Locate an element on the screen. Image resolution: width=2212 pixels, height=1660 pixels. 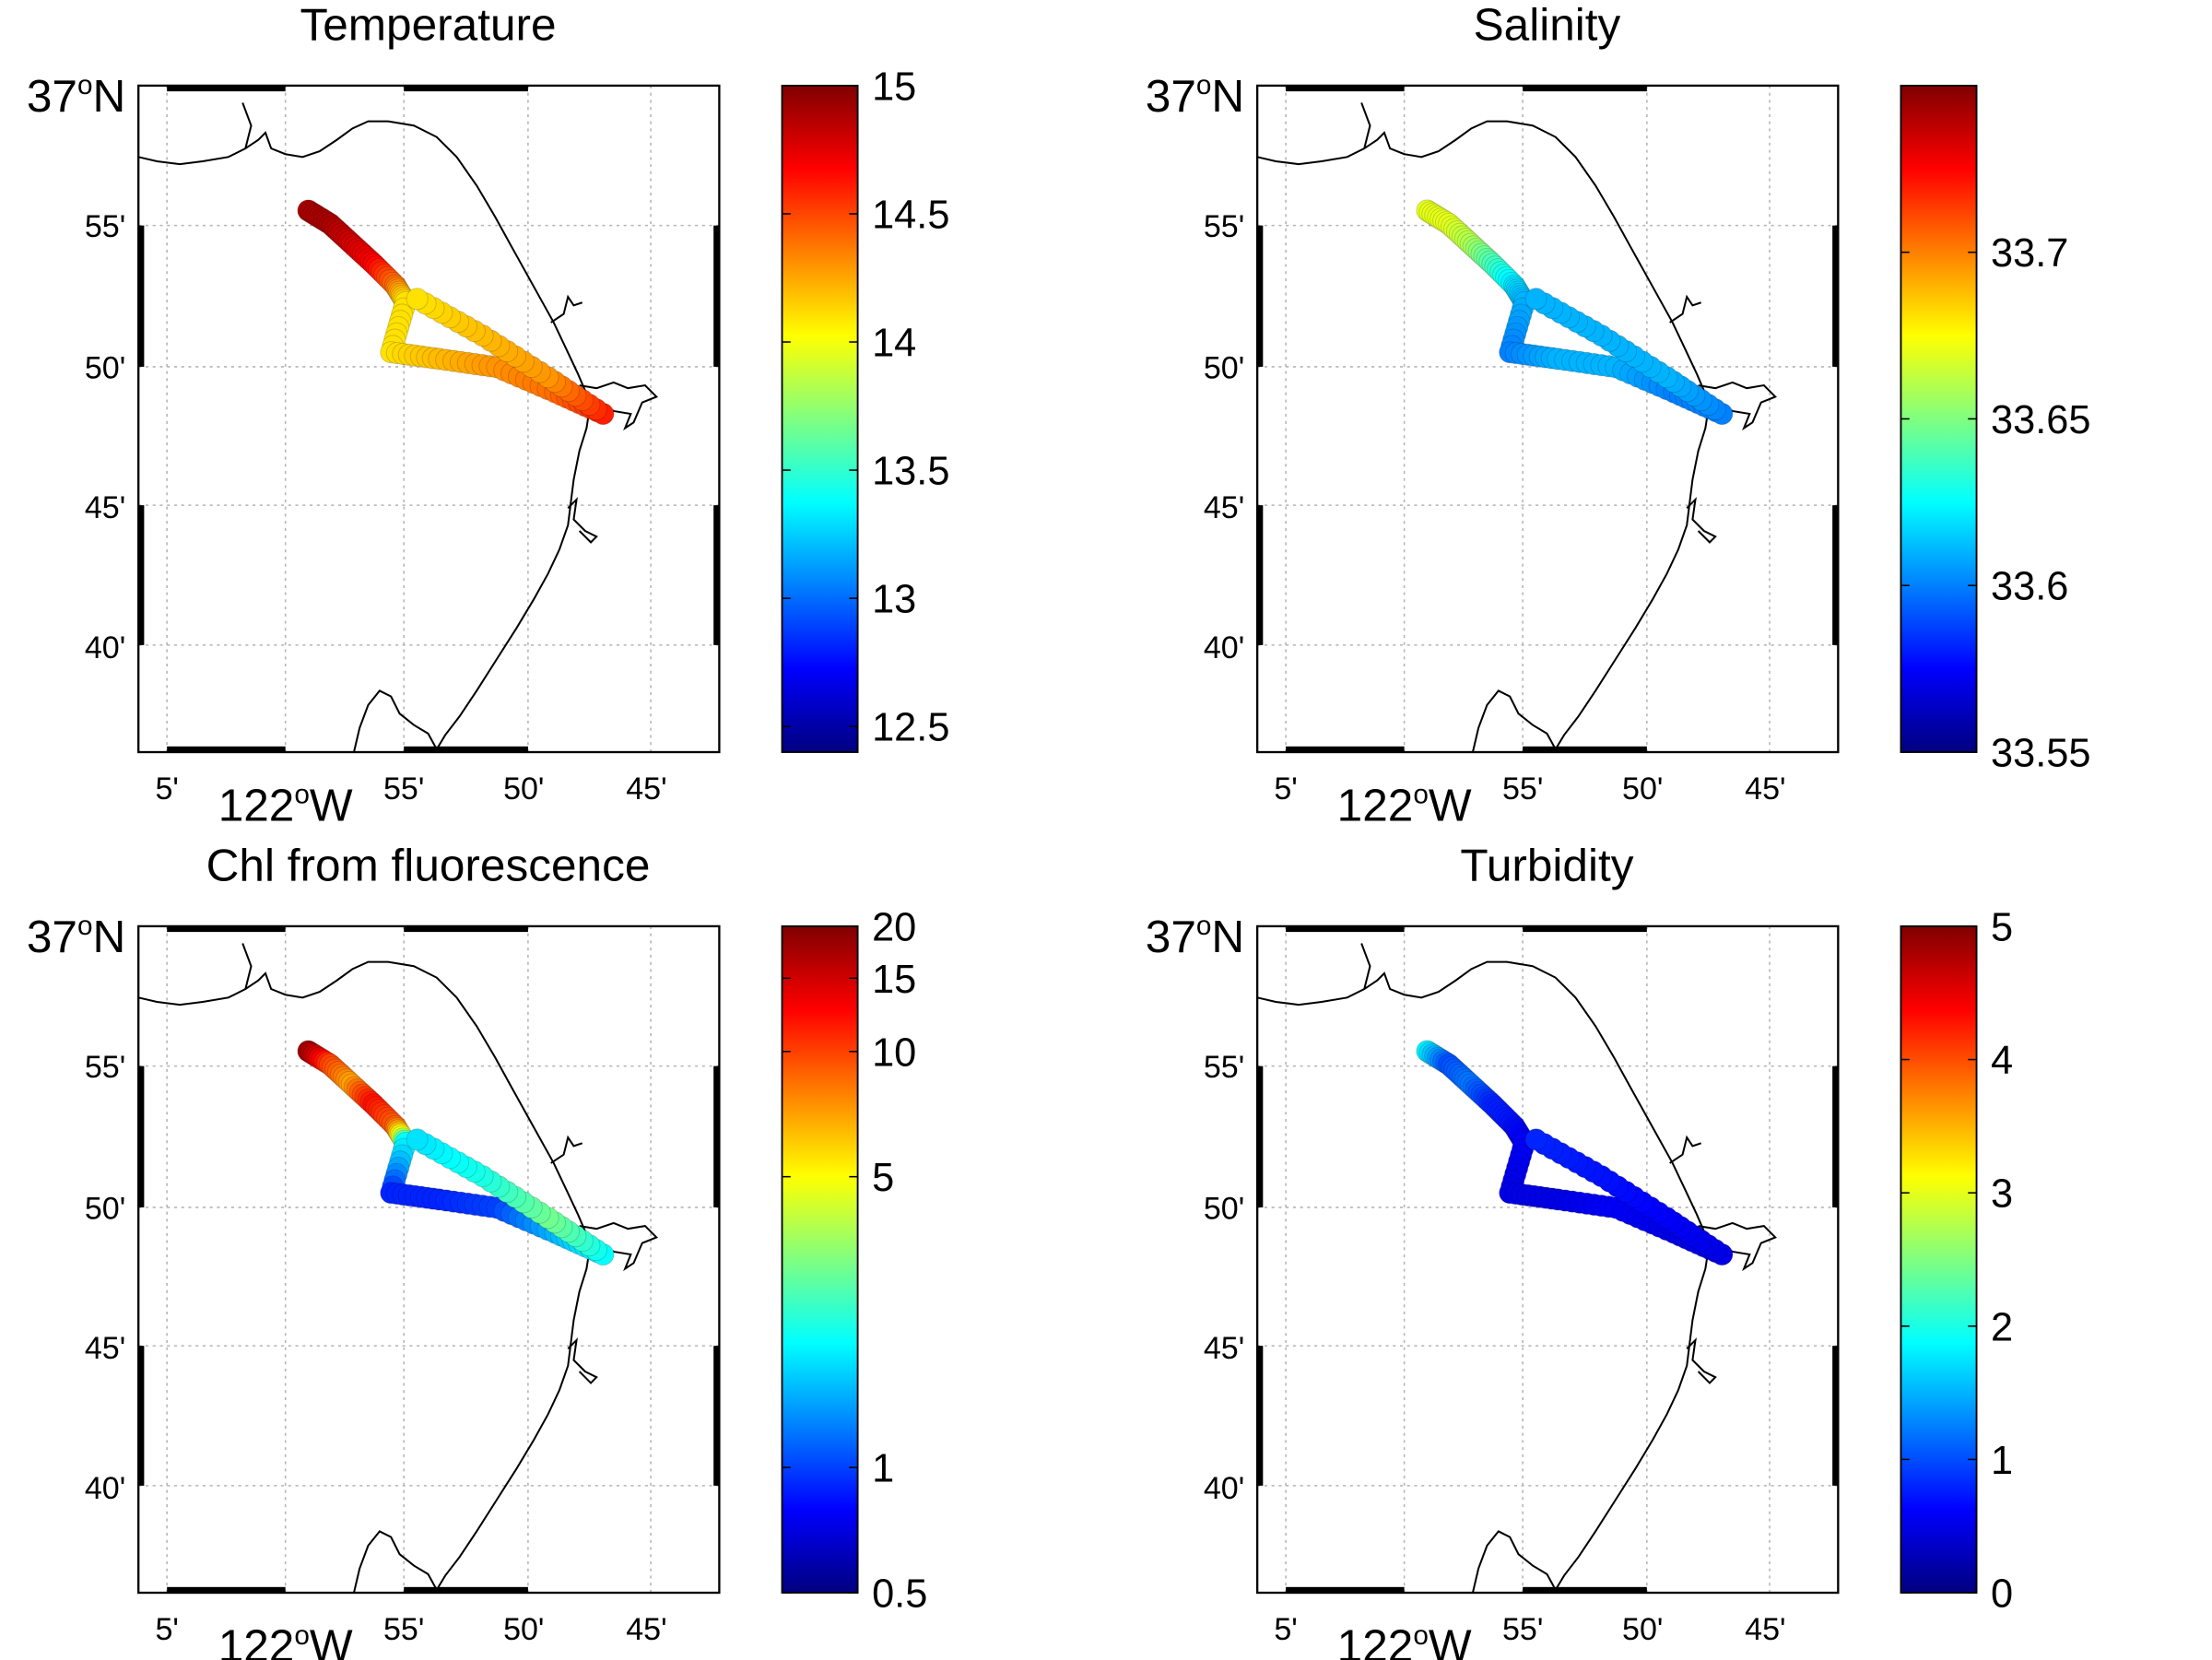
colorbar-tick-label: 33.65 is located at coordinates (2040, 420).